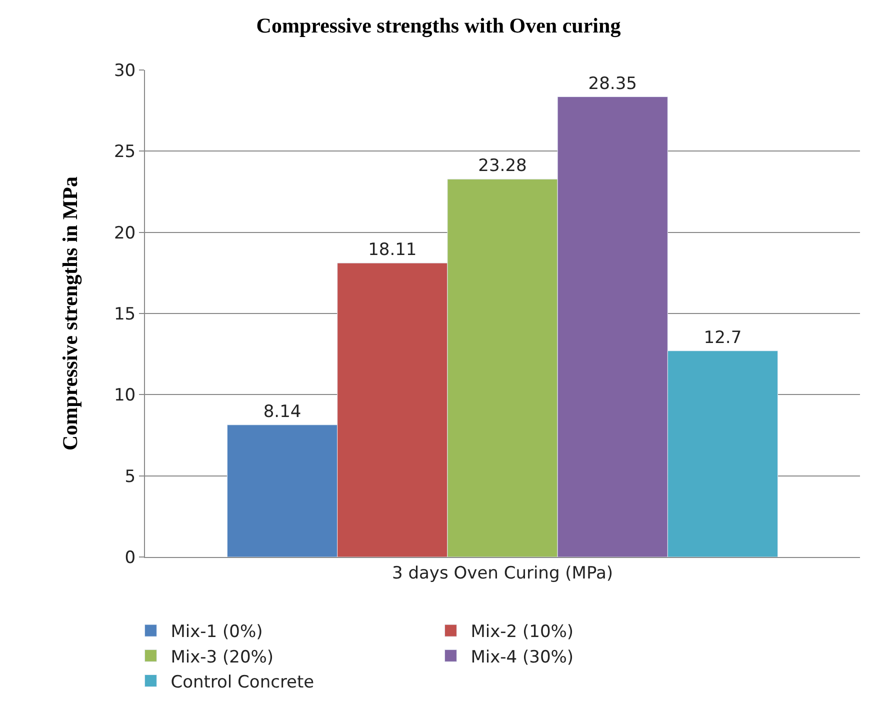 Image resolution: width=877 pixels, height=711 pixels. What do you see at coordinates (282, 412) in the screenshot?
I see `data-label: 8.14` at bounding box center [282, 412].